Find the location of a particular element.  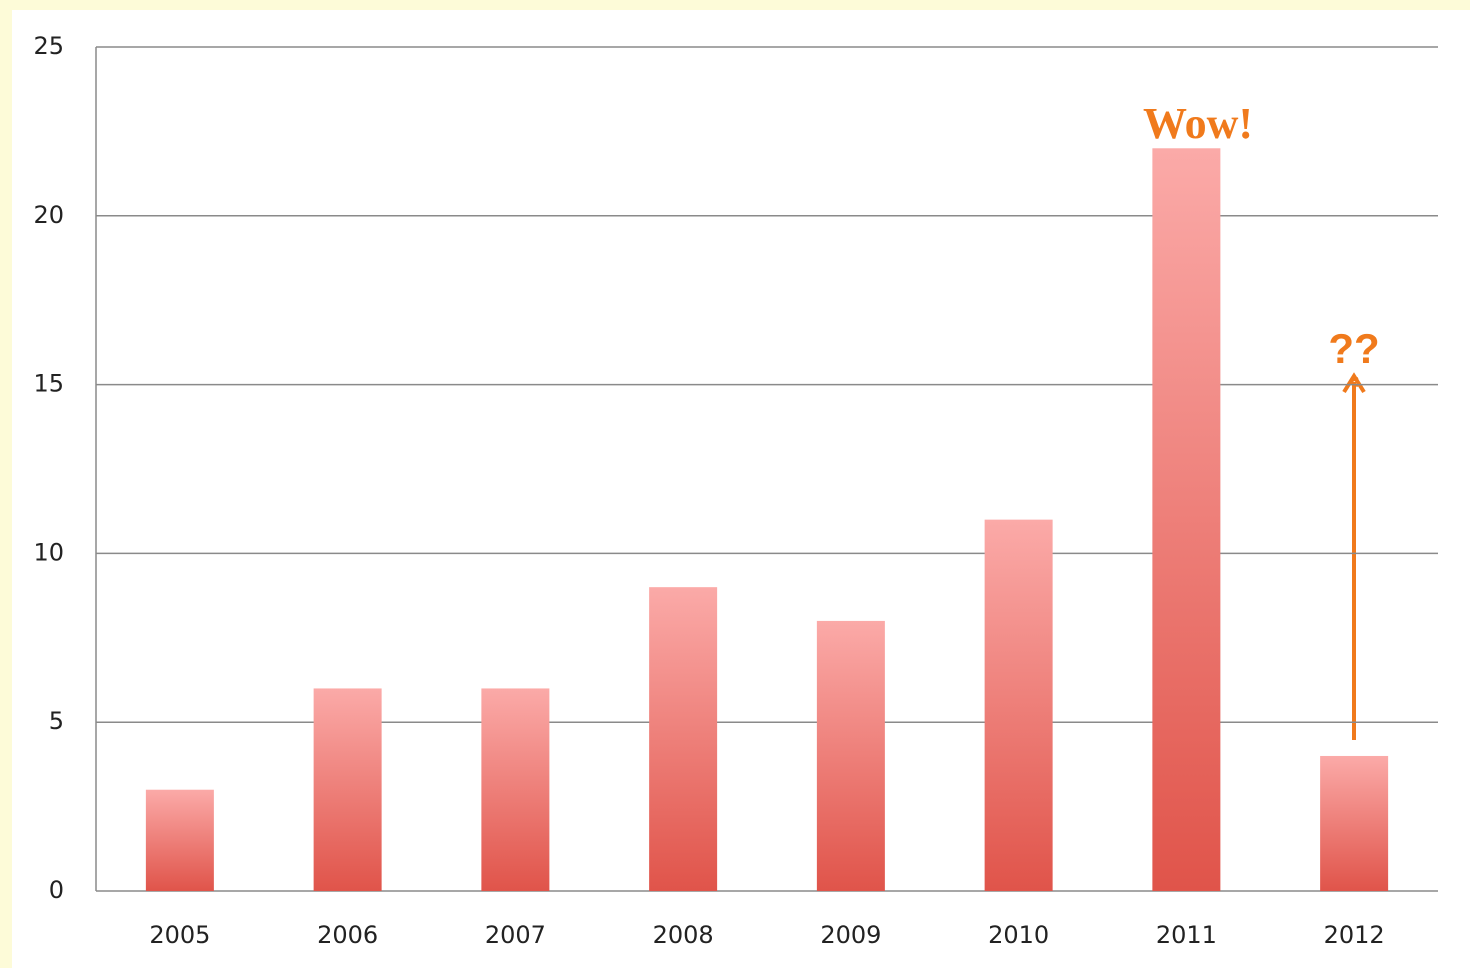

x-tick-label: 2009 is located at coordinates (850, 935).